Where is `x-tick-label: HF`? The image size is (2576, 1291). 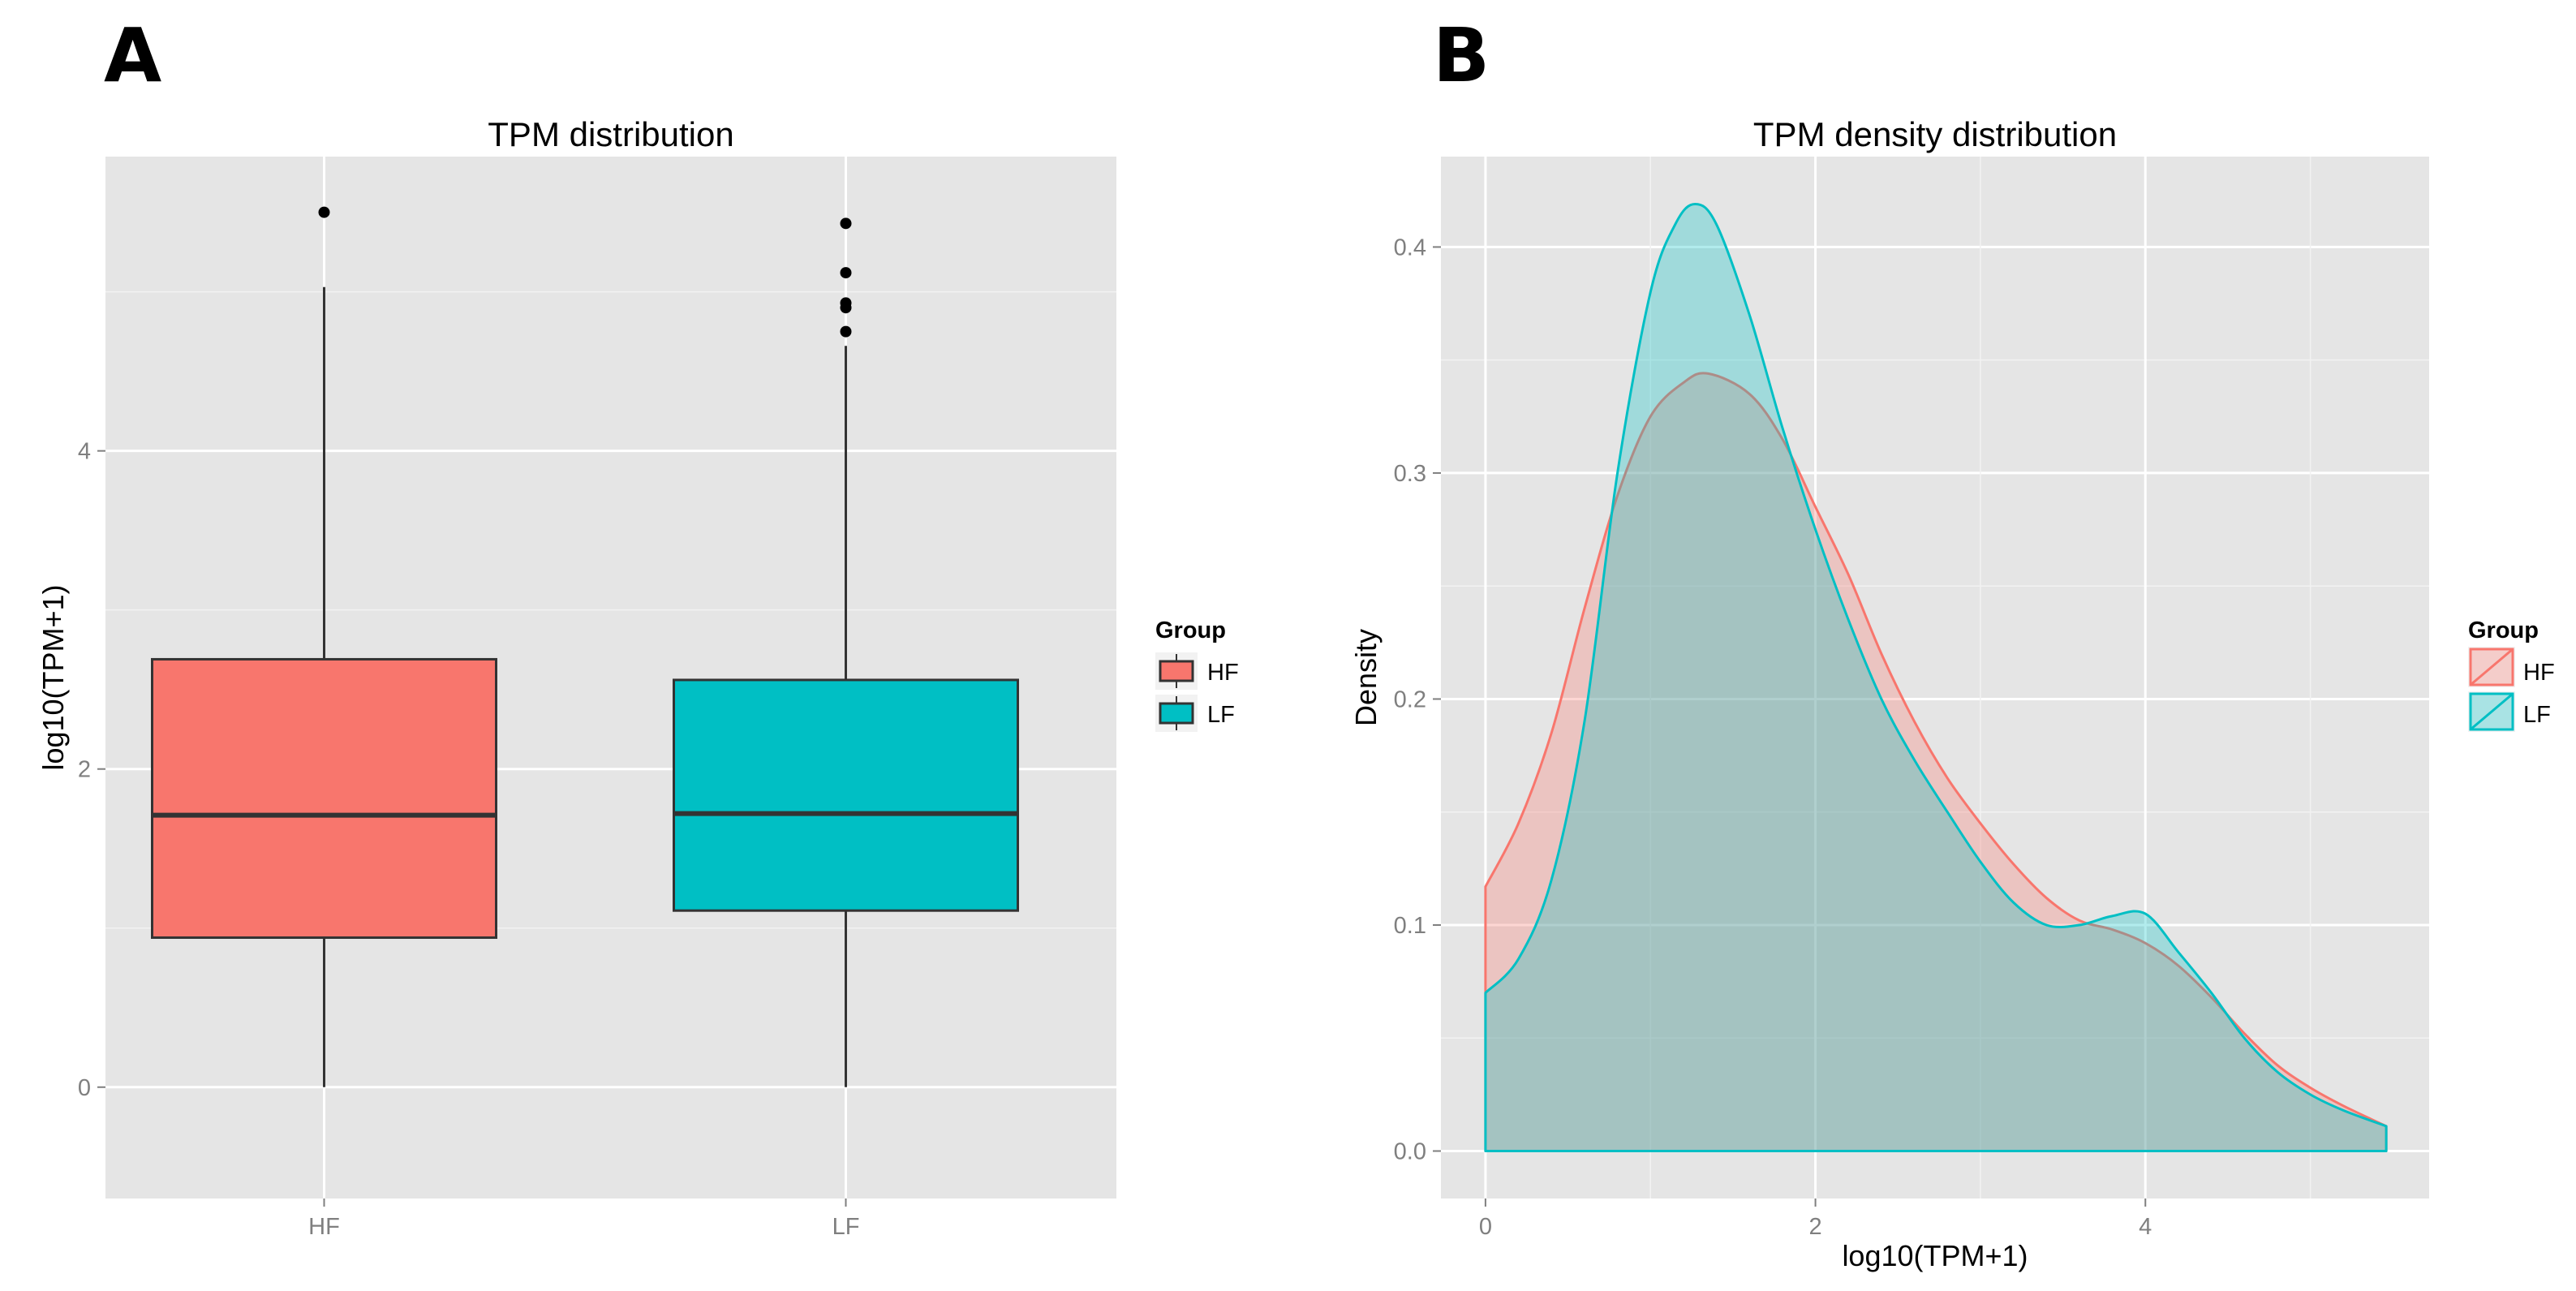 x-tick-label: HF is located at coordinates (324, 1227).